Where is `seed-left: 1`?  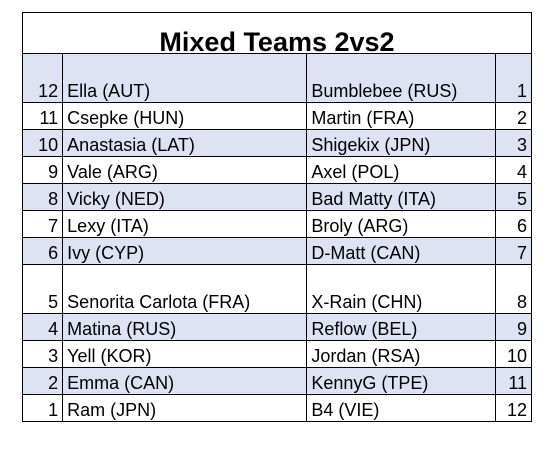
seed-left: 1 is located at coordinates (42, 408).